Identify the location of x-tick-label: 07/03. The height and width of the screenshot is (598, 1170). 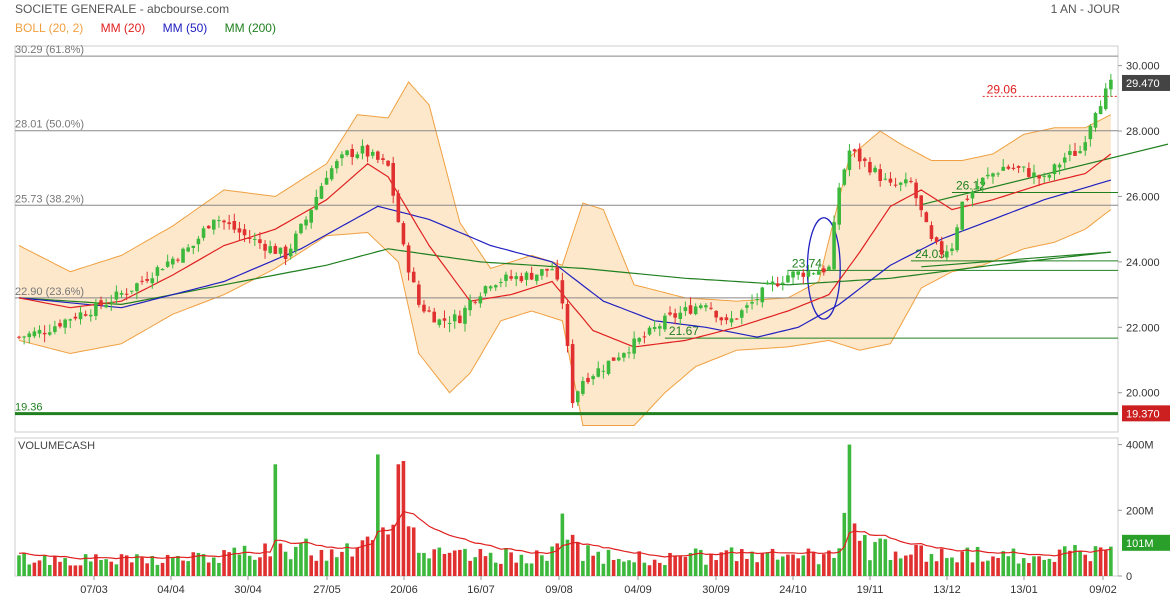
(94, 590).